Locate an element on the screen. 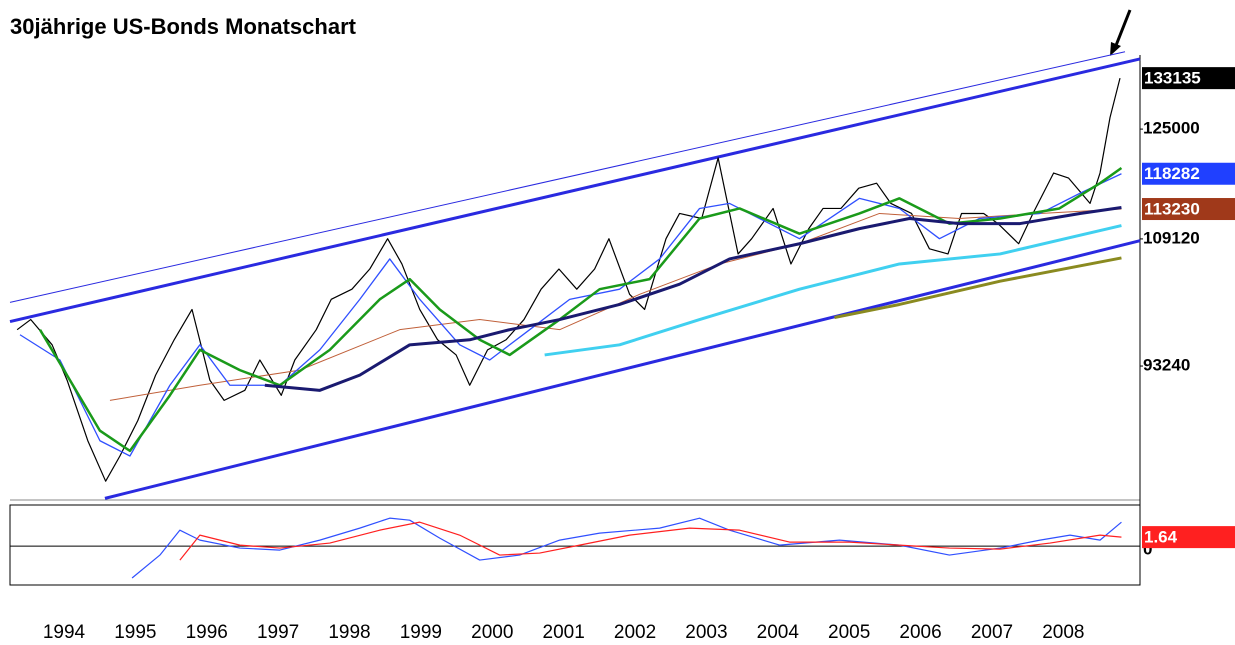  x-tick-label: 2000 is located at coordinates (492, 632).